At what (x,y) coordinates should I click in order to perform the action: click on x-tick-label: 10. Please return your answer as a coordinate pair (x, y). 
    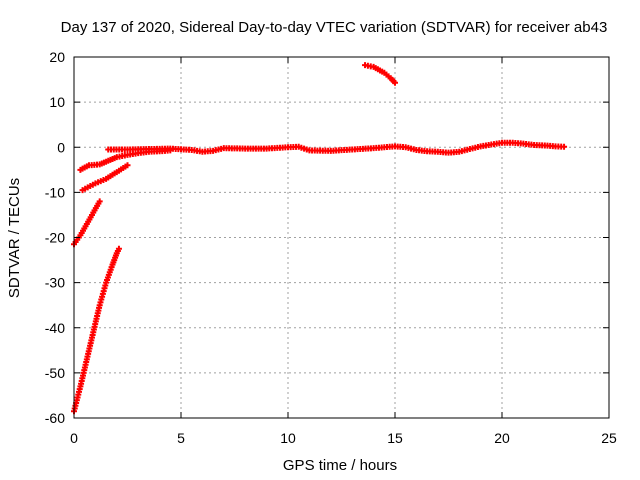
    Looking at the image, I should click on (288, 438).